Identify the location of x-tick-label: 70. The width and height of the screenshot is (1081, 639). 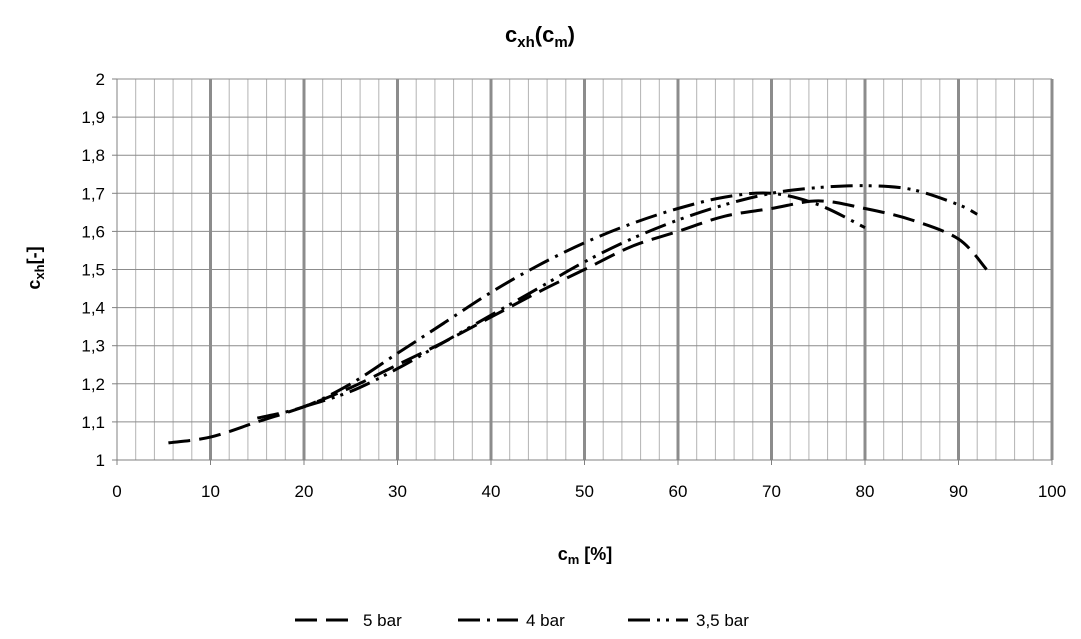
(771, 491).